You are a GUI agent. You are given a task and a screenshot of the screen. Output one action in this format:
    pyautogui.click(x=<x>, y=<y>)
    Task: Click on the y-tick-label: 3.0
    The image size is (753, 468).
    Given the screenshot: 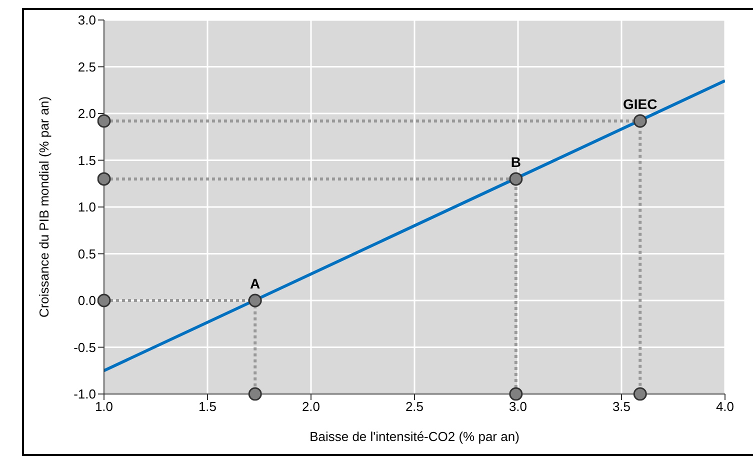 What is the action you would take?
    pyautogui.click(x=87, y=20)
    